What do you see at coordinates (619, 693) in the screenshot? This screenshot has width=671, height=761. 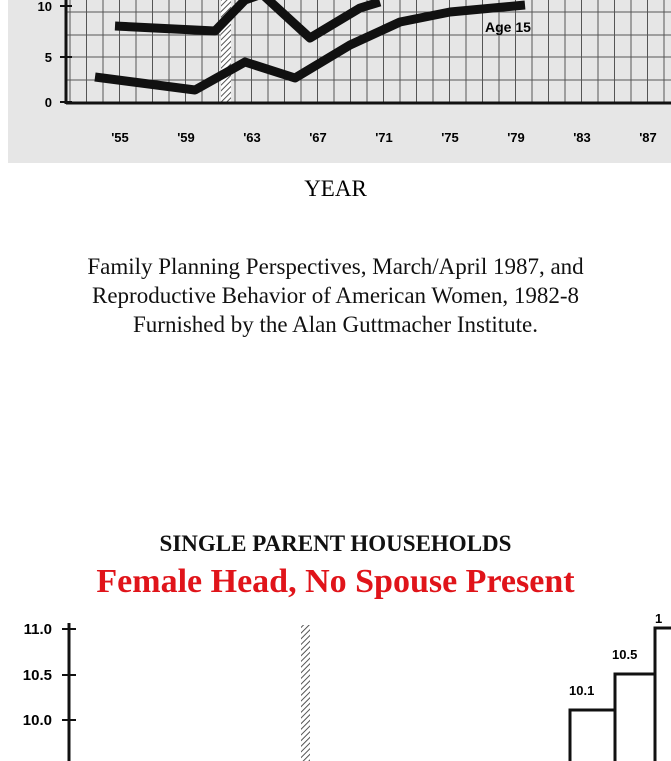 I see `step-bars` at bounding box center [619, 693].